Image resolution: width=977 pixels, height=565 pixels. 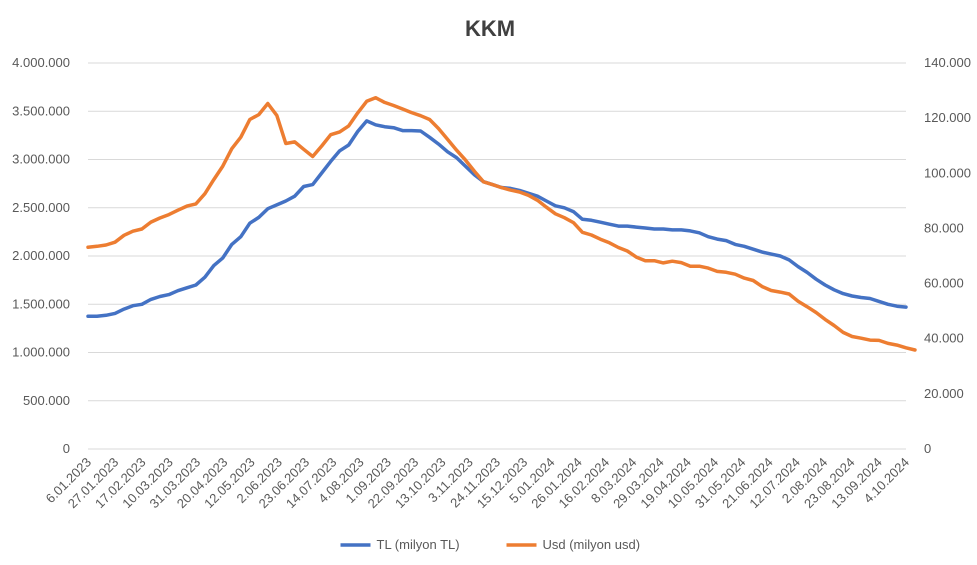 I want to click on right-y-tick-label: 40.000, so click(x=944, y=338).